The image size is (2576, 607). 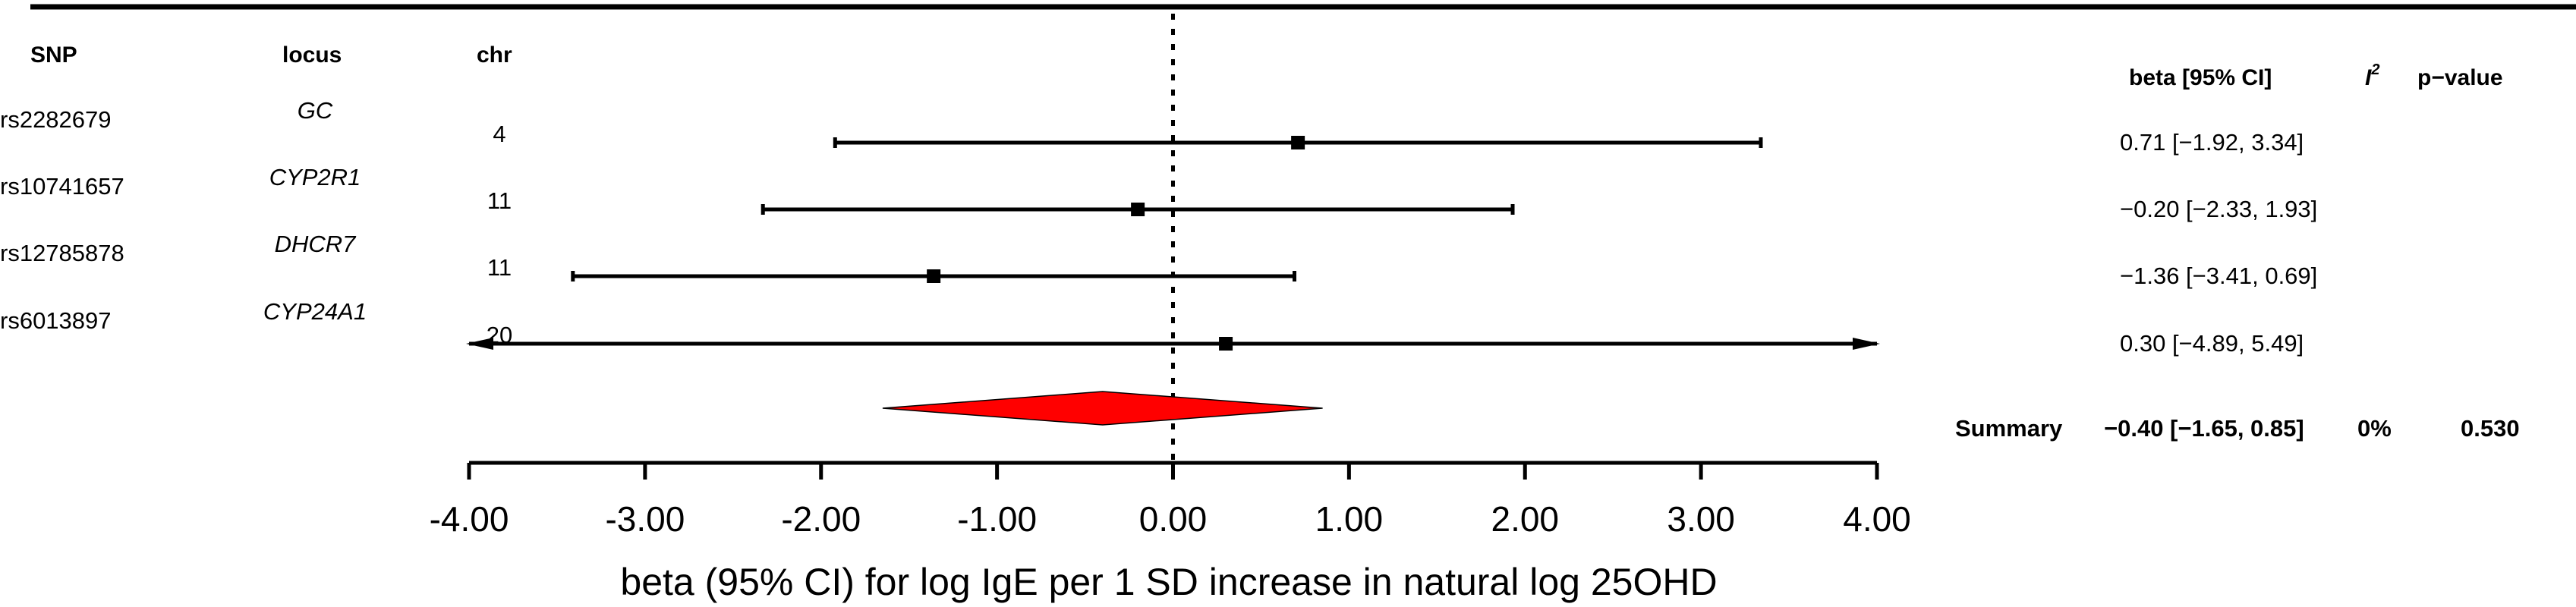 What do you see at coordinates (315, 110) in the screenshot?
I see `locus-label: GC` at bounding box center [315, 110].